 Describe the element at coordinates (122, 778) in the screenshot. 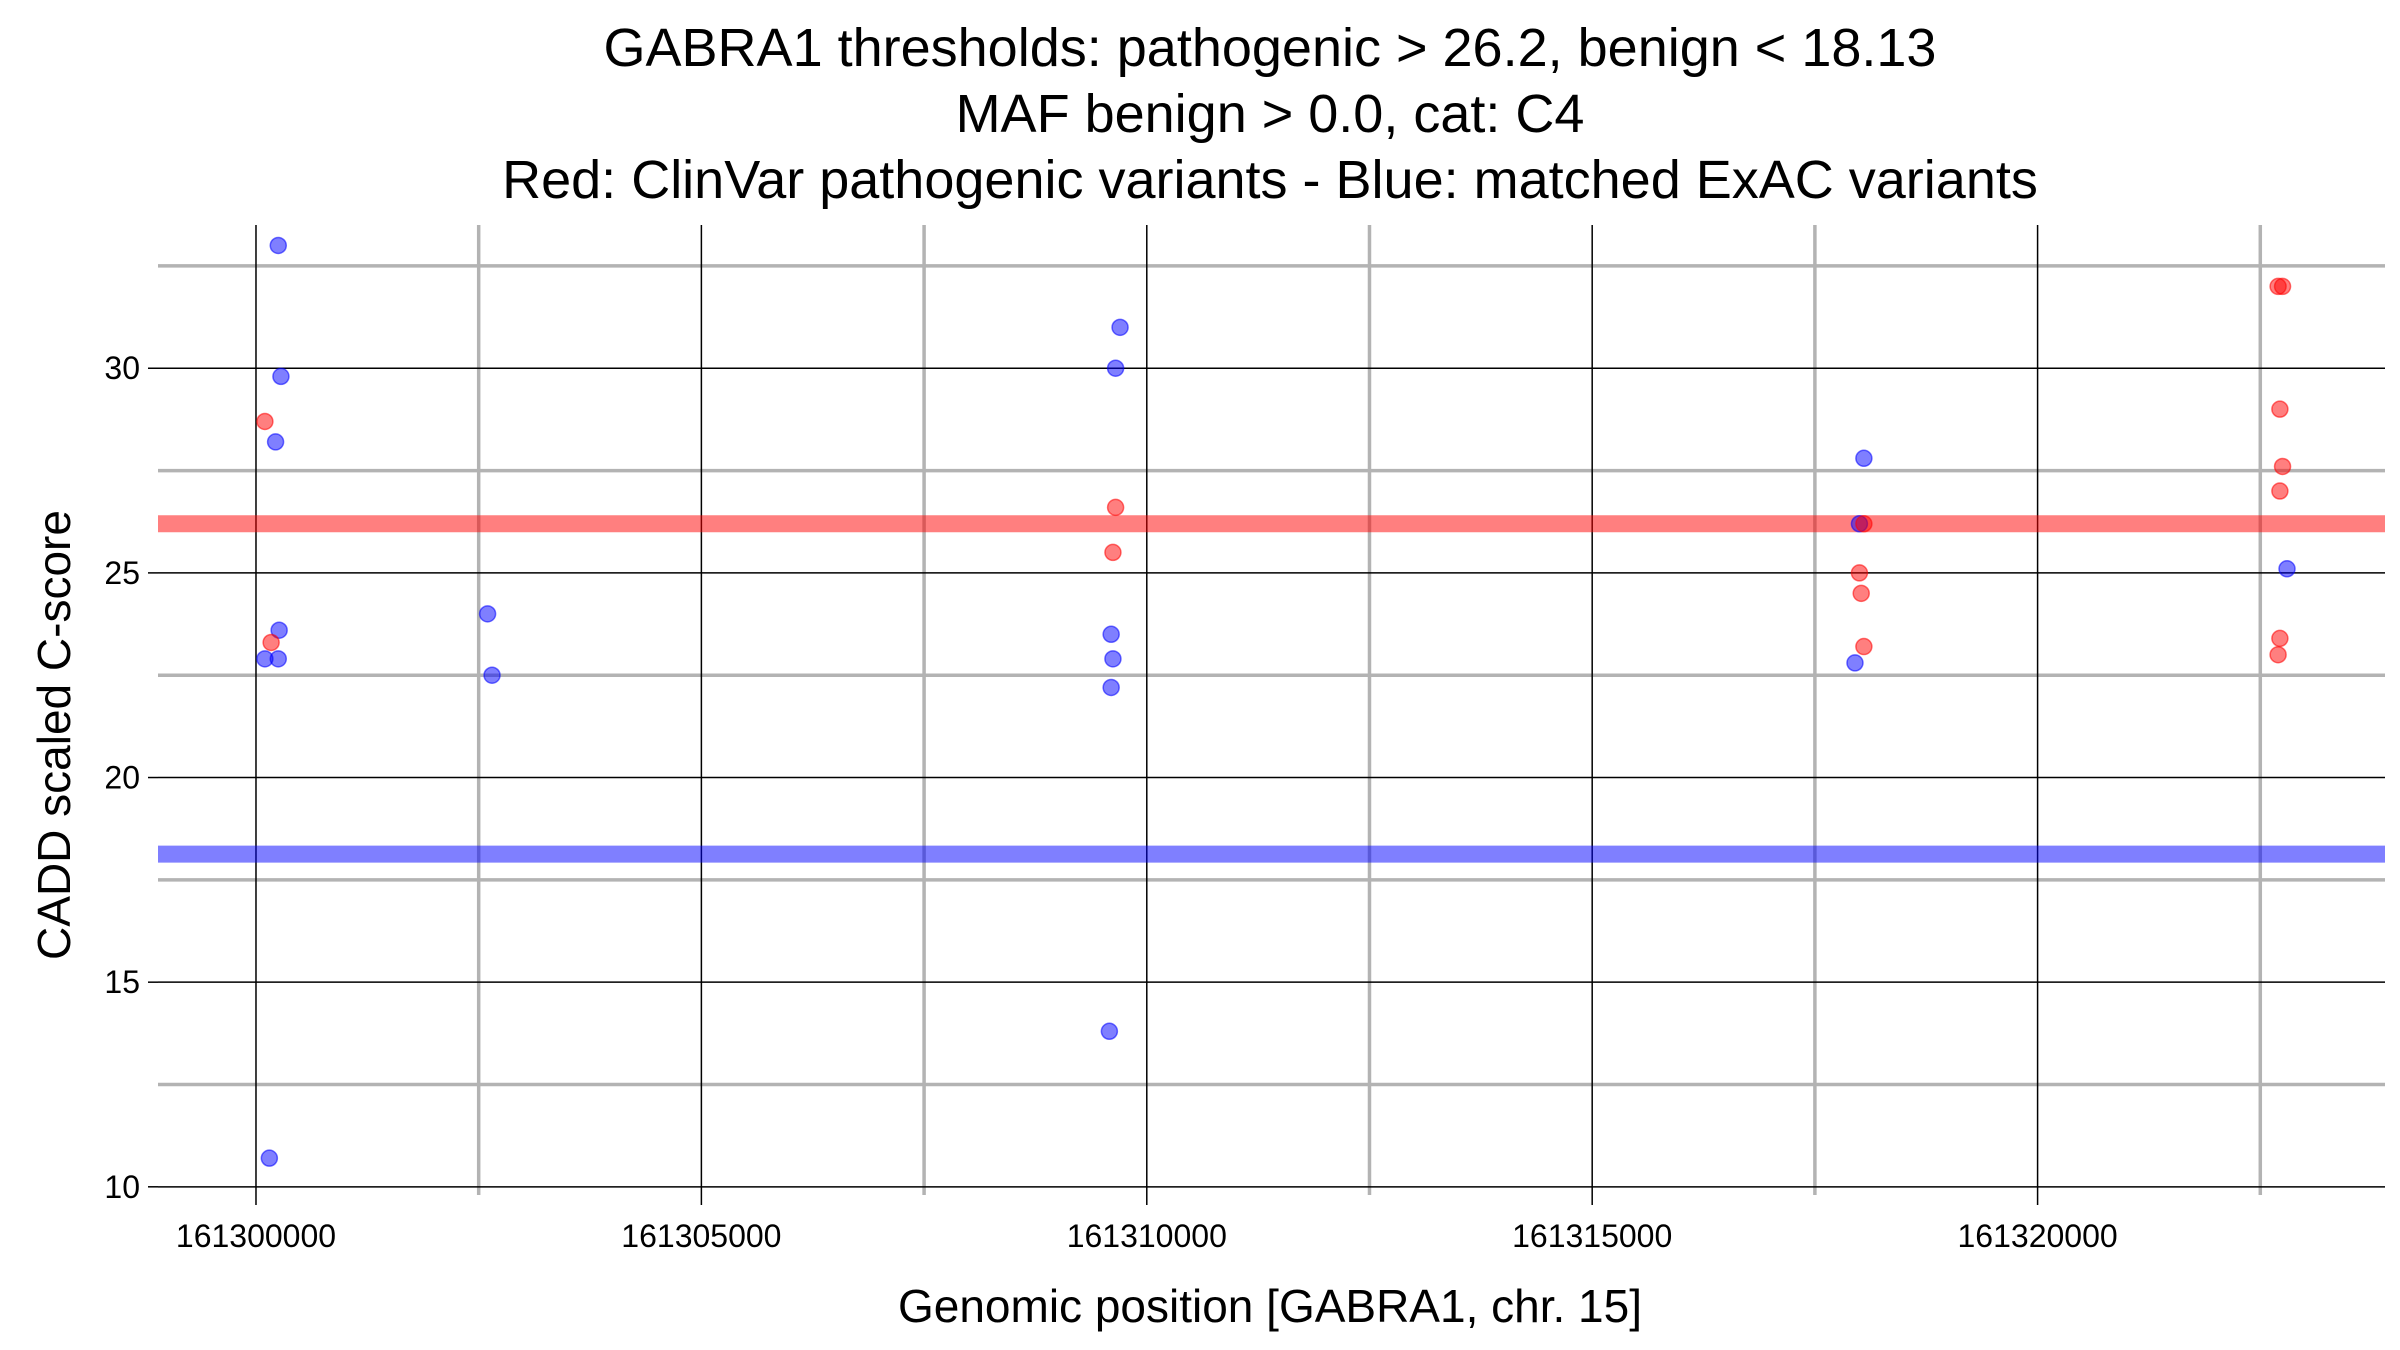

I see `y-tick-label: 20` at that location.